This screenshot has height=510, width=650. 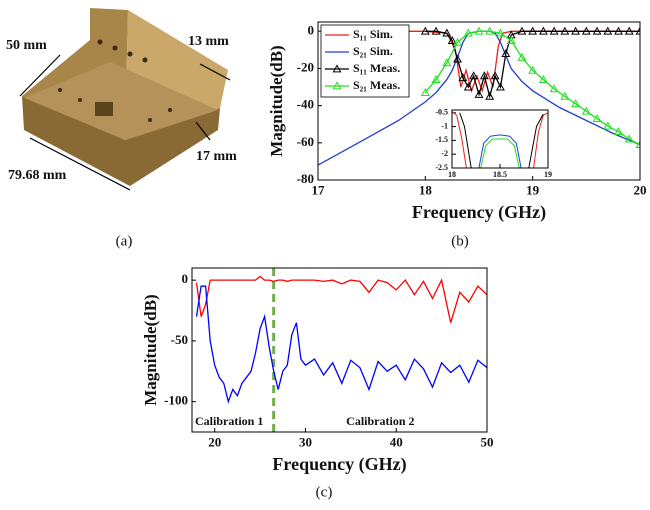 What do you see at coordinates (500, 174) in the screenshot?
I see `x-tick-label: 18.5` at bounding box center [500, 174].